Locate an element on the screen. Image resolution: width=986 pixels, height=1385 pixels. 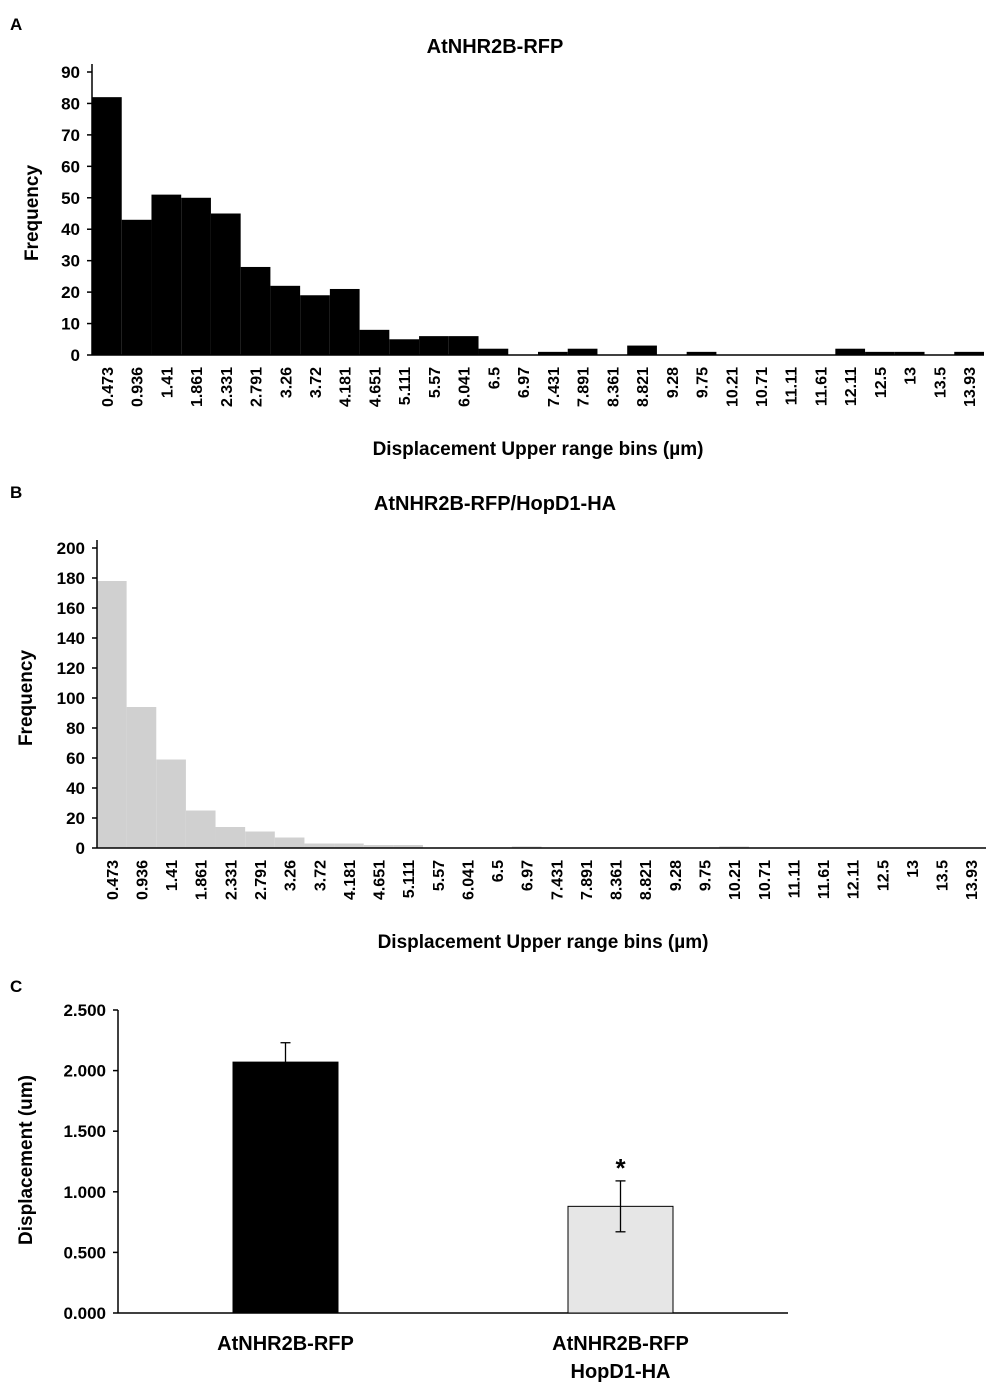
x-tick-label-b-16: 7.891 is located at coordinates (587, 880).